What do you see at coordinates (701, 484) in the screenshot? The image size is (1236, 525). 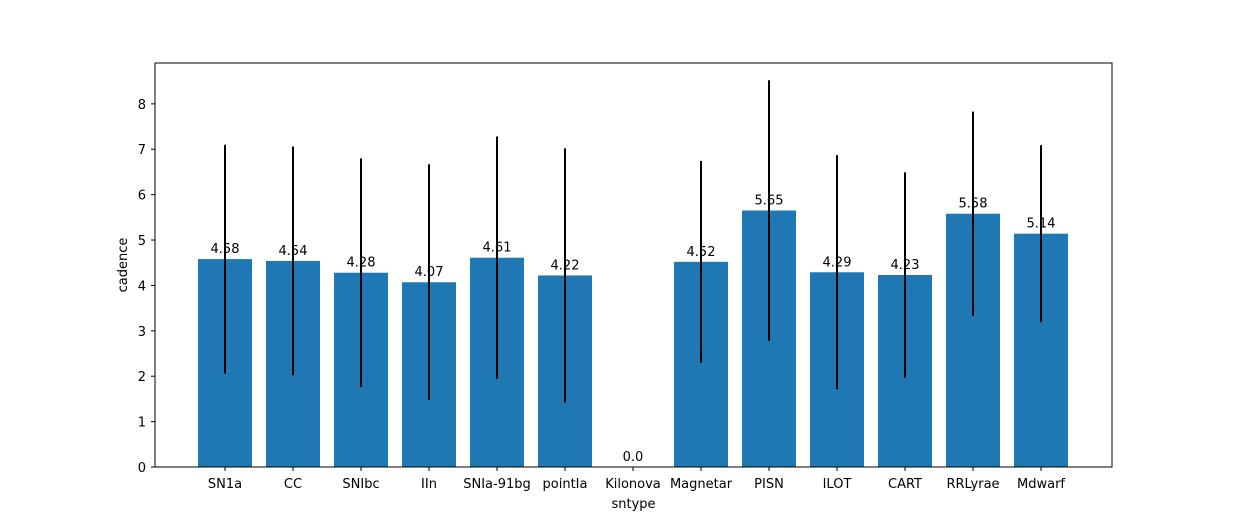 I see `x-tick-label-magnetar: Magnetar` at bounding box center [701, 484].